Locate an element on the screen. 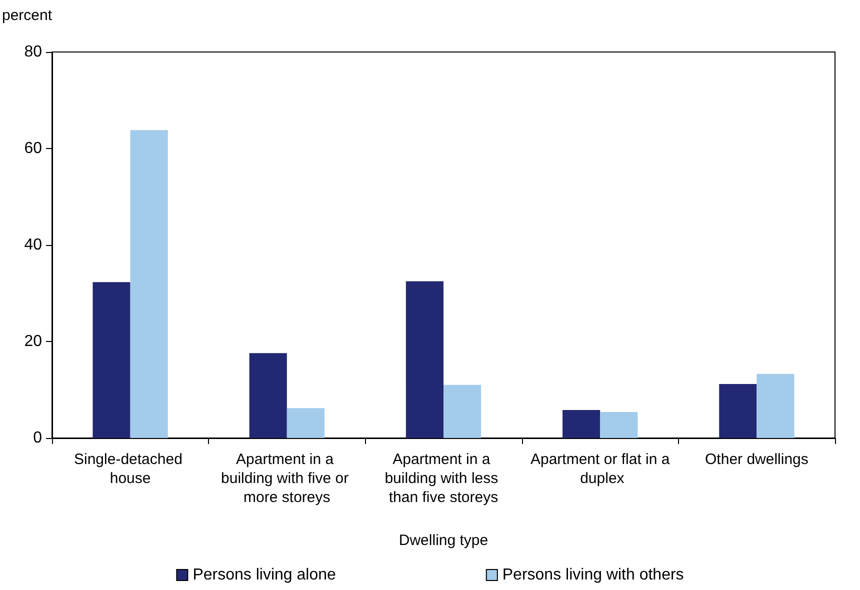 The height and width of the screenshot is (590, 860). y-axis-title: percent is located at coordinates (27, 15).